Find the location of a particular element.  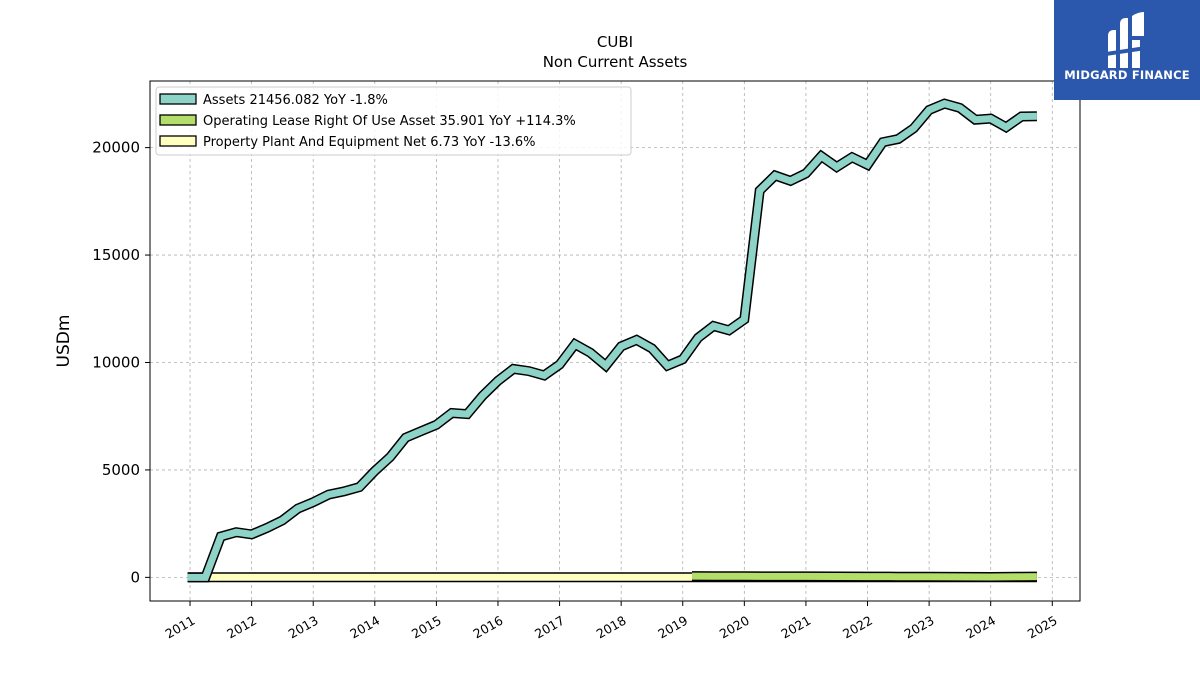

legend-label: Assets 21456.082 YoY -1.8% is located at coordinates (295, 100).